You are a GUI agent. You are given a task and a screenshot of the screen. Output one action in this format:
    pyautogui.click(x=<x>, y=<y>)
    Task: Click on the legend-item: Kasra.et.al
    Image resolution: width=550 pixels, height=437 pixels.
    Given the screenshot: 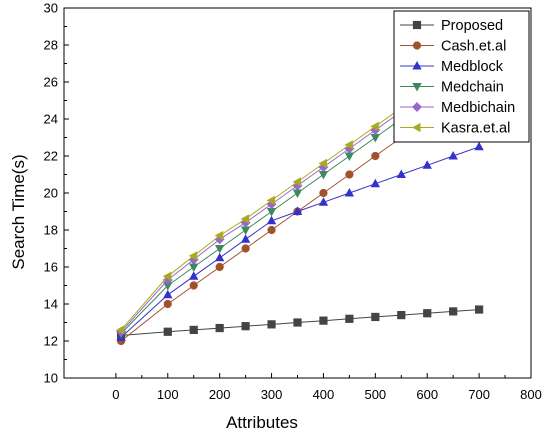 What is the action you would take?
    pyautogui.click(x=455, y=129)
    